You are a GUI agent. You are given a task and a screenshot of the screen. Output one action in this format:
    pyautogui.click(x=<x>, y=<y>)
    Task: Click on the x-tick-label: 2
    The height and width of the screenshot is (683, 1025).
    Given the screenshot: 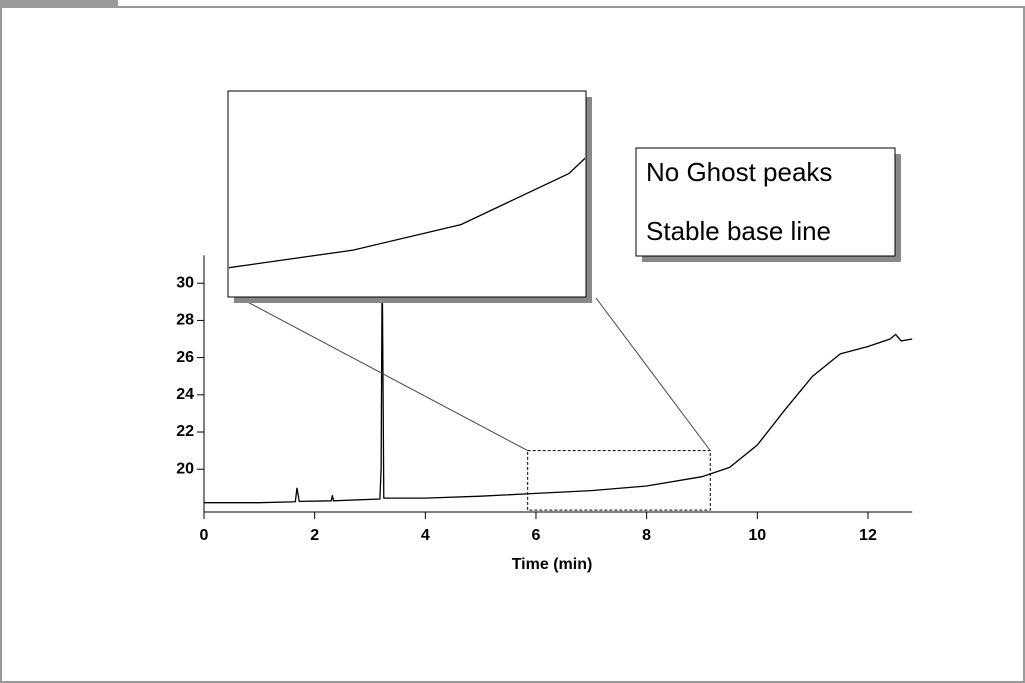 What is the action you would take?
    pyautogui.click(x=314, y=535)
    